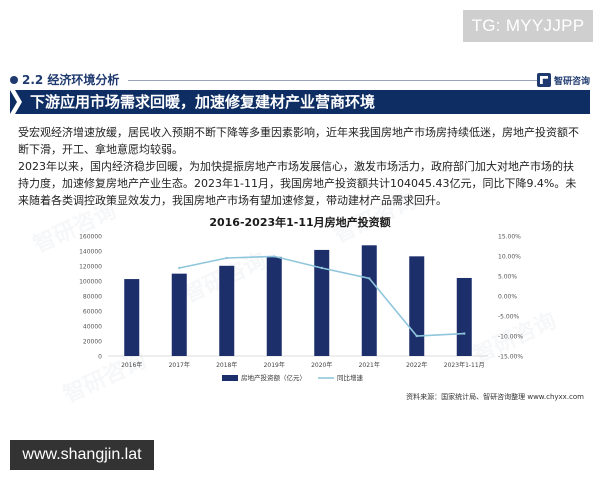  Describe the element at coordinates (416, 365) in the screenshot. I see `x-tick-label: 2022年` at that location.